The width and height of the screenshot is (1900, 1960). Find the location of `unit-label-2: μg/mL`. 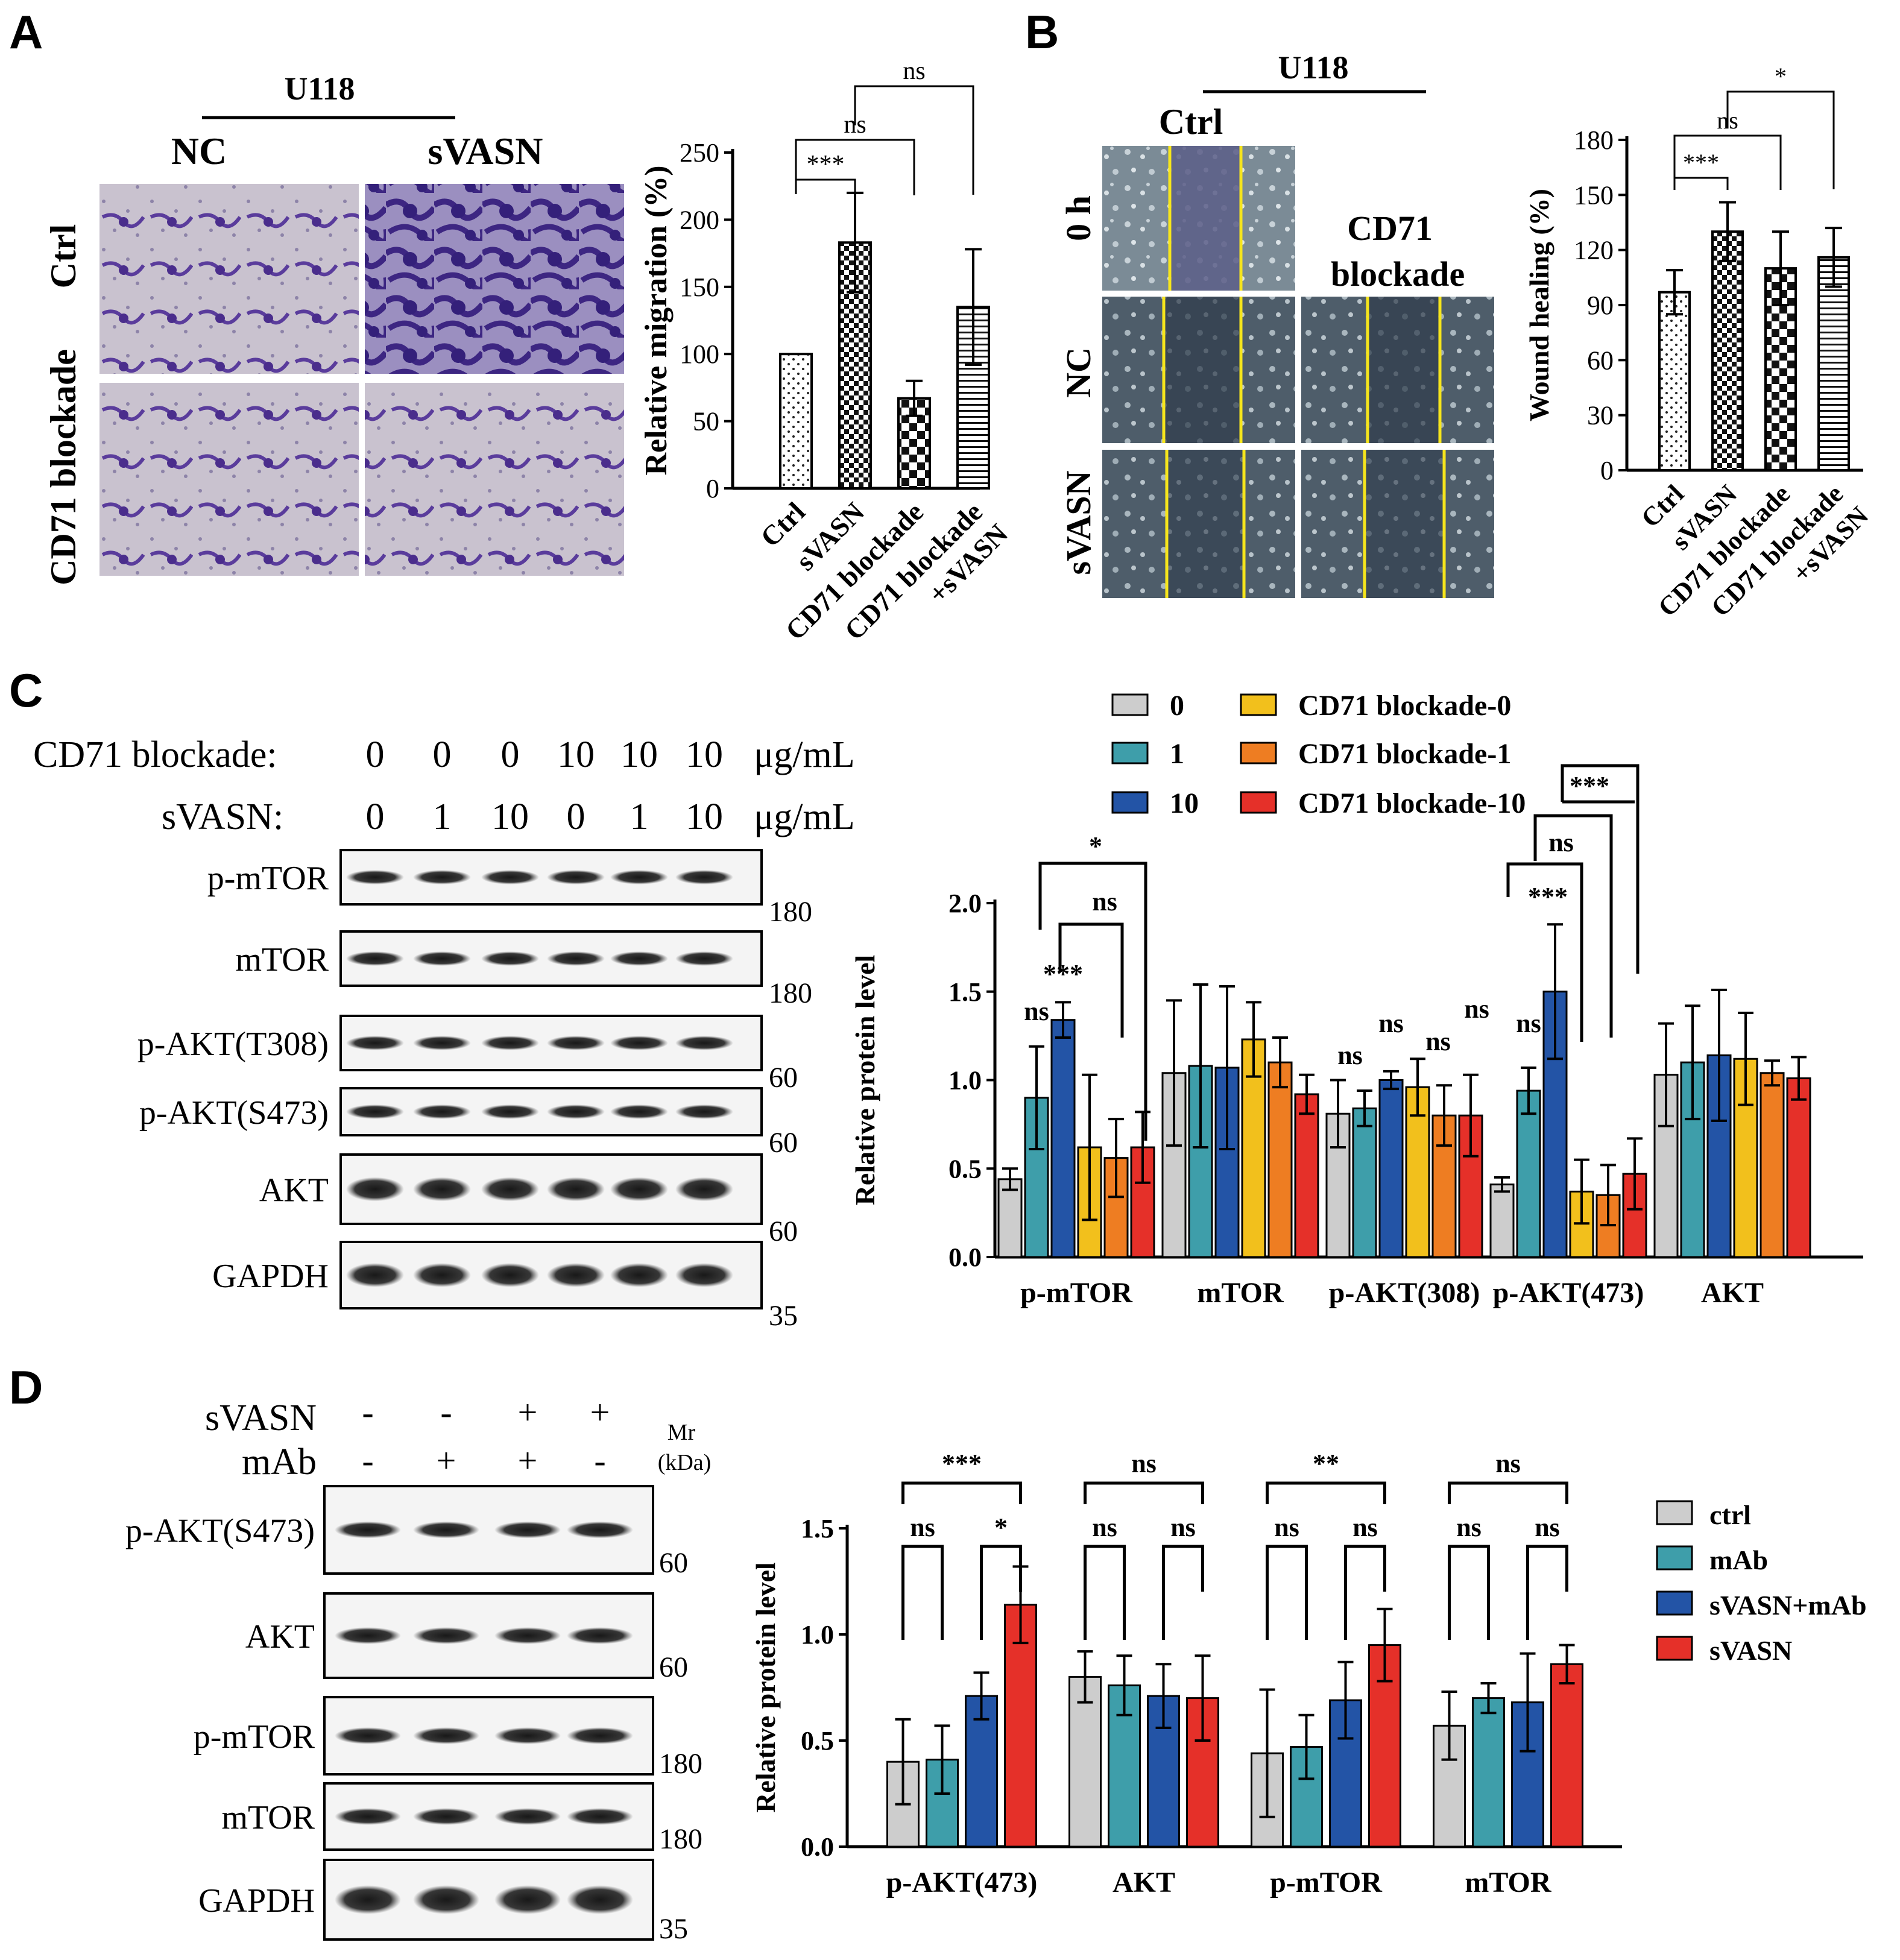

unit-label-2: μg/mL is located at coordinates (804, 817).